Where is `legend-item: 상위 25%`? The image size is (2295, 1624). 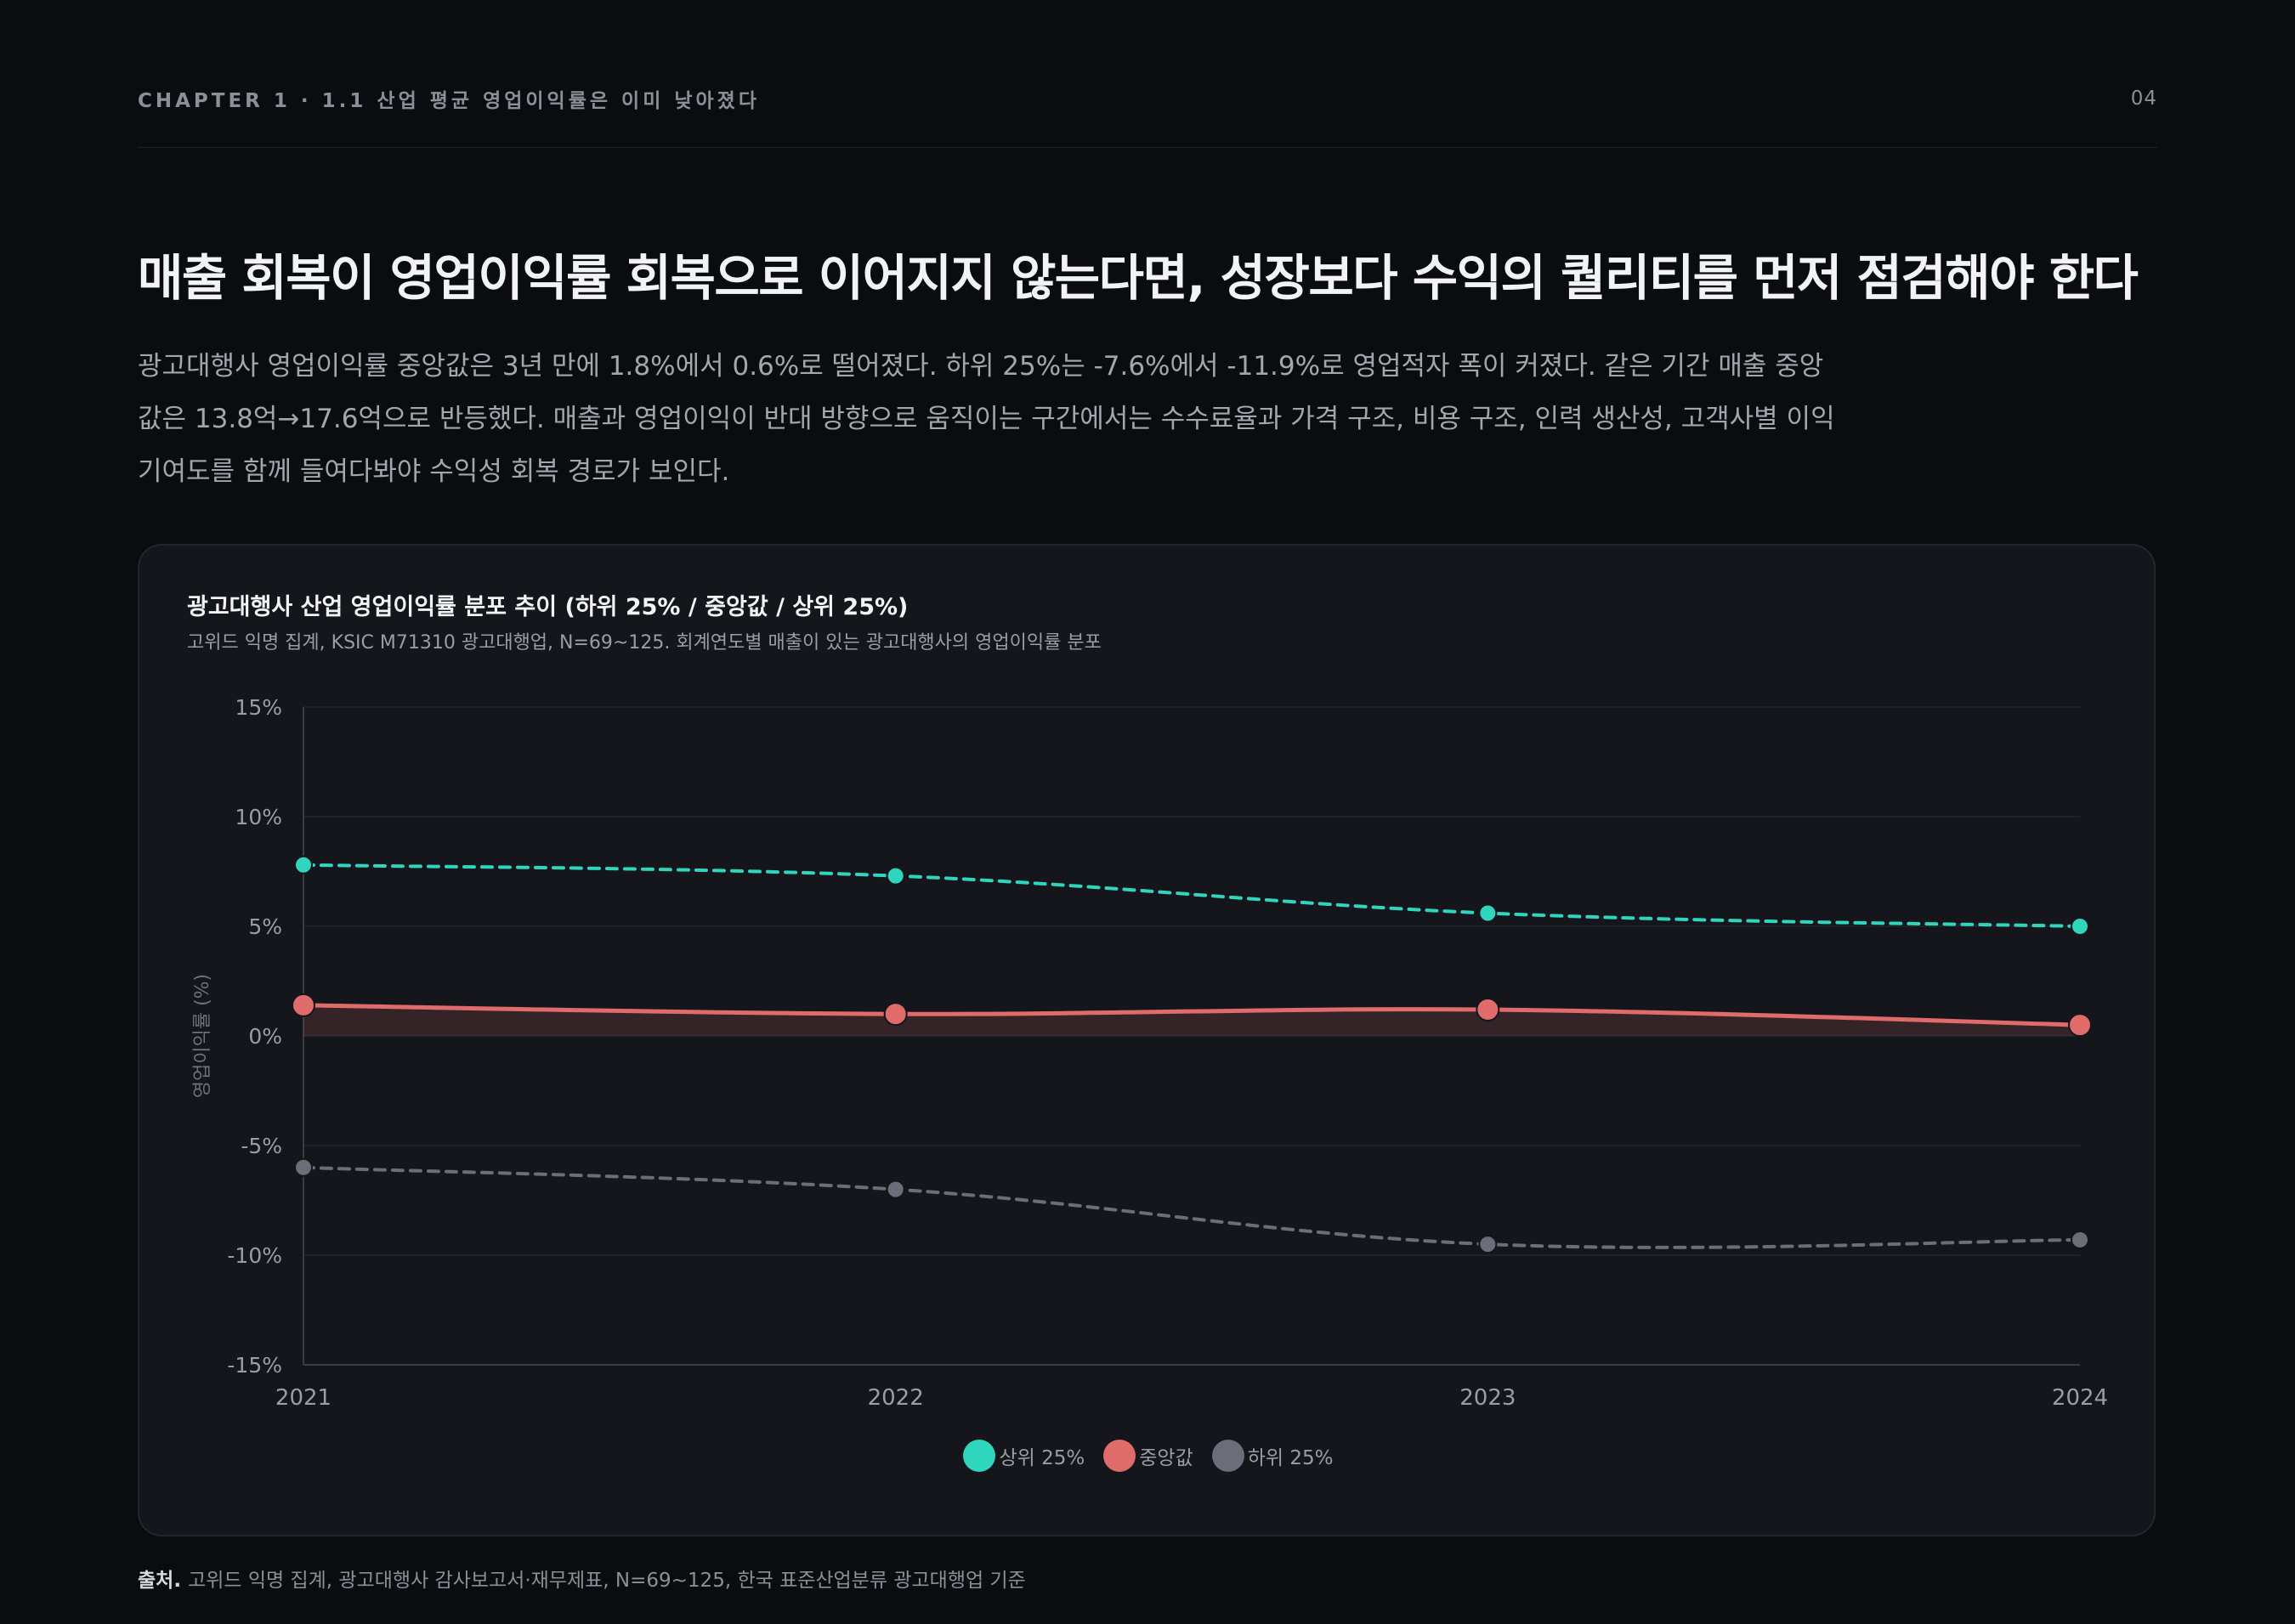 legend-item: 상위 25% is located at coordinates (1024, 1456).